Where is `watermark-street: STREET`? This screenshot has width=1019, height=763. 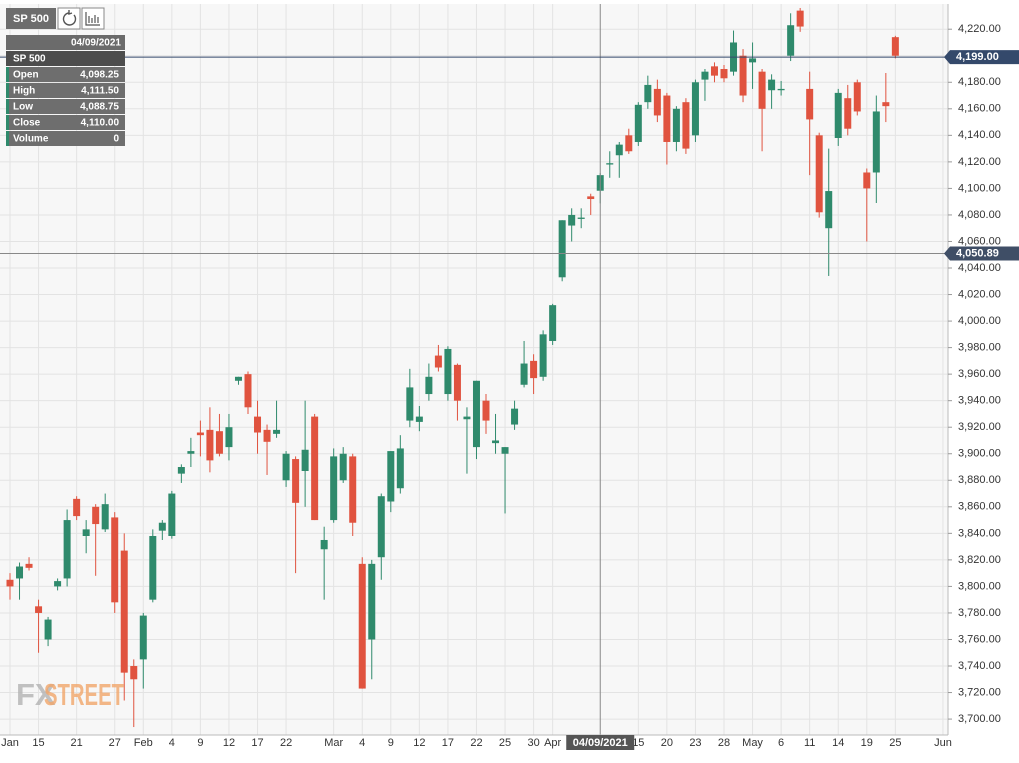 watermark-street: STREET is located at coordinates (84, 694).